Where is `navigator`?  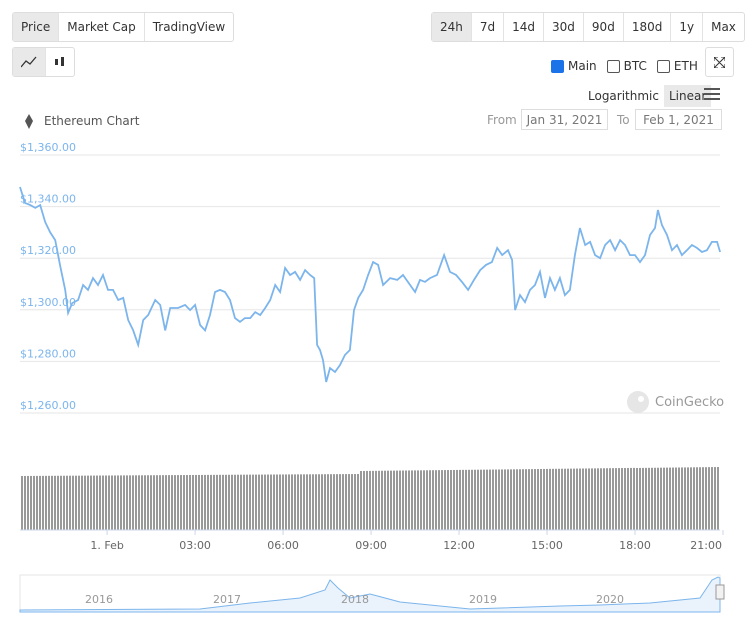
navigator is located at coordinates (372, 593).